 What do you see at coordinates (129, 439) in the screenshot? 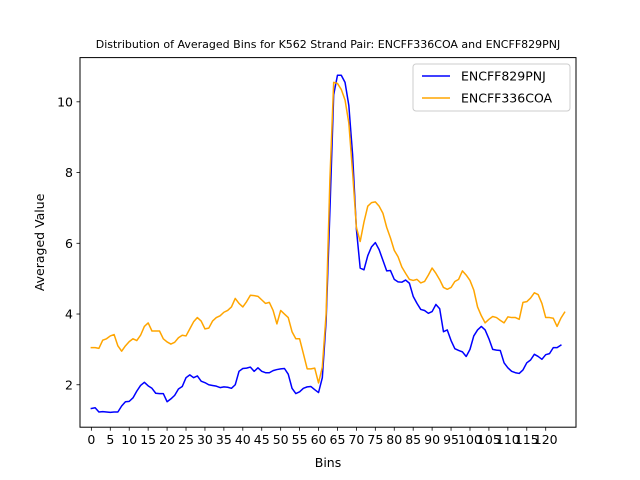
I see `x-tick-label: 10` at bounding box center [129, 439].